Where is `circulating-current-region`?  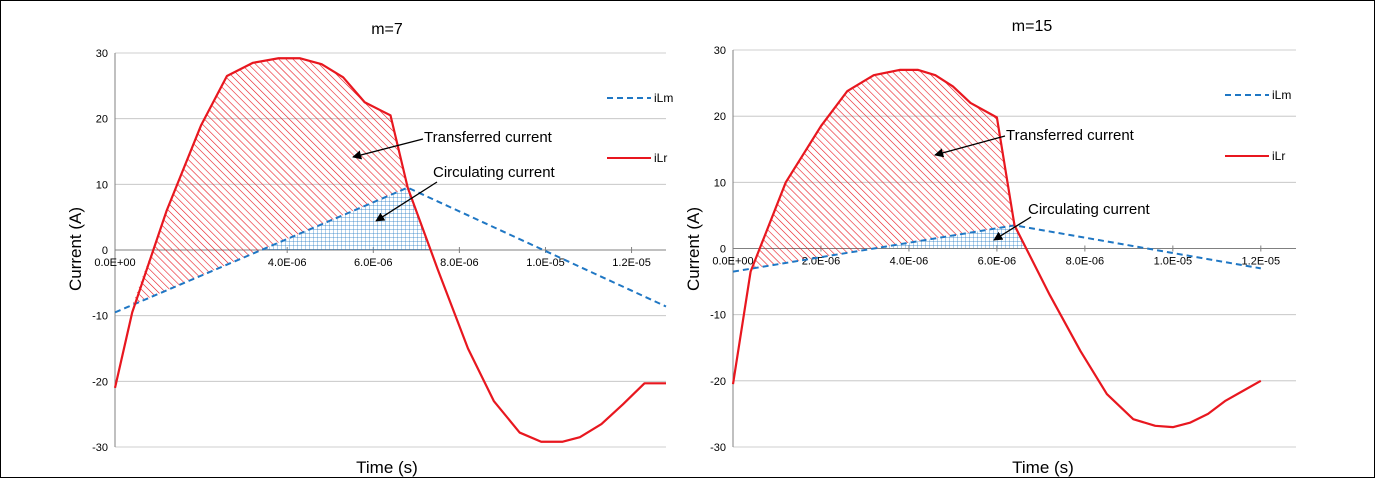 circulating-current-region is located at coordinates (346, 218).